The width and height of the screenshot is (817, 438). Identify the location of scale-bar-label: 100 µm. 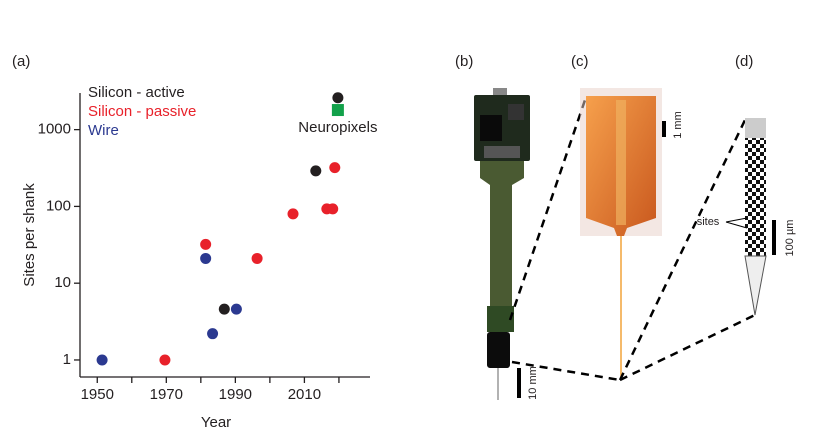
(790, 238).